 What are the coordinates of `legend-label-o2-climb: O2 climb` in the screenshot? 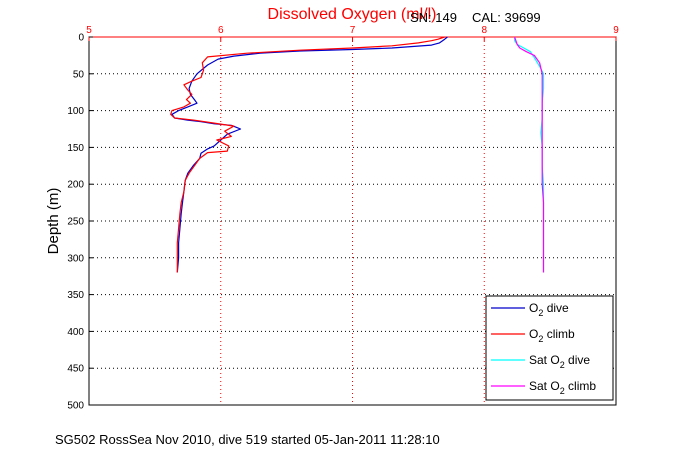 It's located at (552, 335).